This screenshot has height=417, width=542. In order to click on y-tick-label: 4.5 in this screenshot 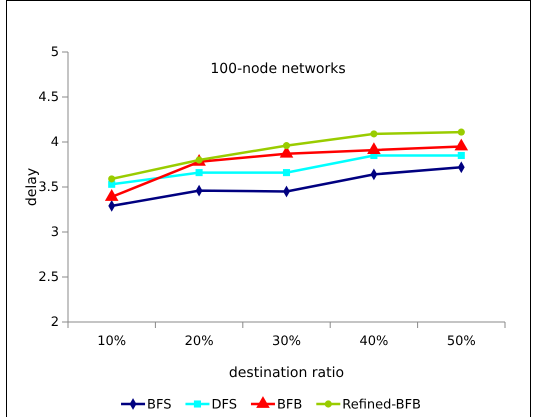, I will do `click(48, 98)`.